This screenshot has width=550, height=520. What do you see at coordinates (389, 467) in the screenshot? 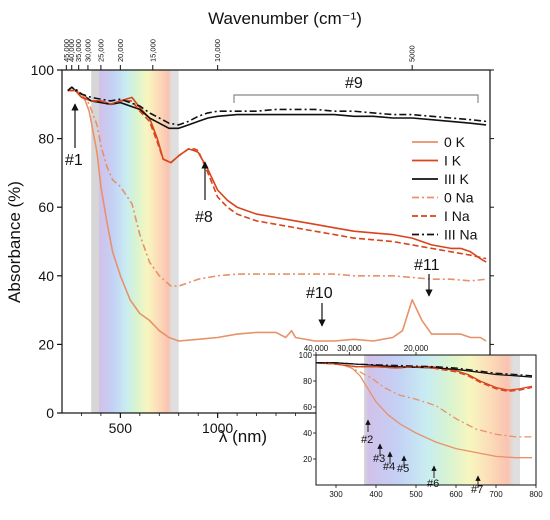
I see `inset-annotation-4: #4` at bounding box center [389, 467].